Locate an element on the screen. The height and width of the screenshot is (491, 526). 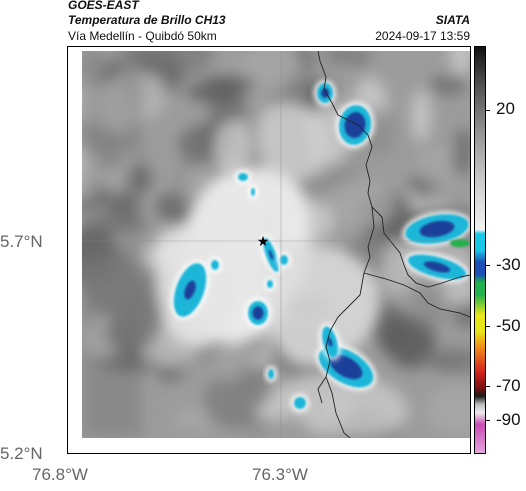
colorbar-label--30: -30 is located at coordinates (508, 264).